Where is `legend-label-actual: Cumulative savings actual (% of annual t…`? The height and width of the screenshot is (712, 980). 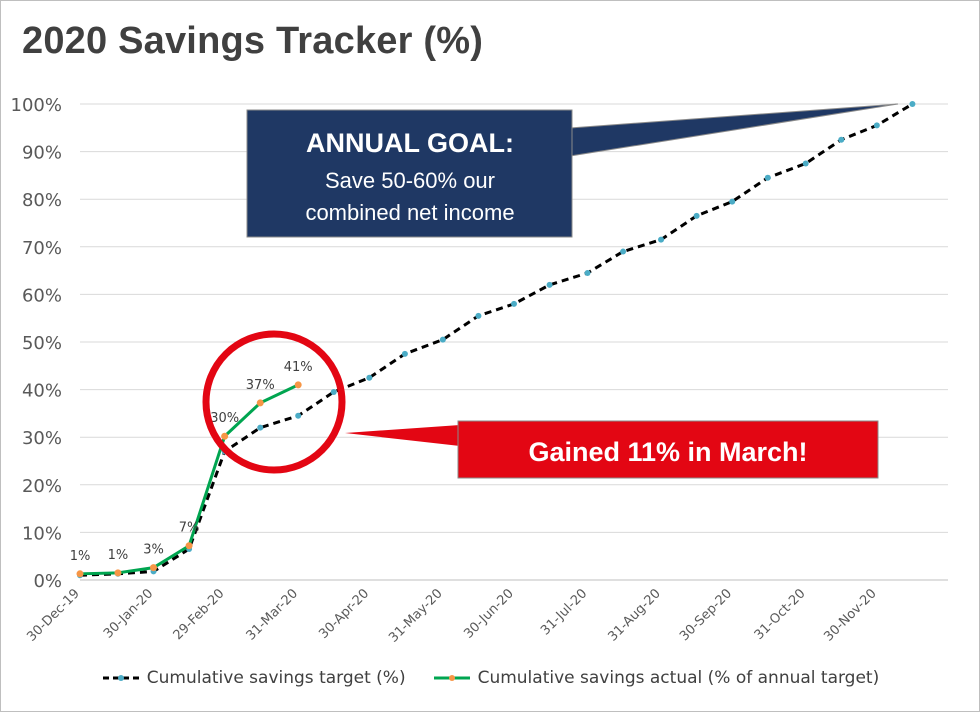 legend-label-actual: Cumulative savings actual (% of annual t… is located at coordinates (678, 678).